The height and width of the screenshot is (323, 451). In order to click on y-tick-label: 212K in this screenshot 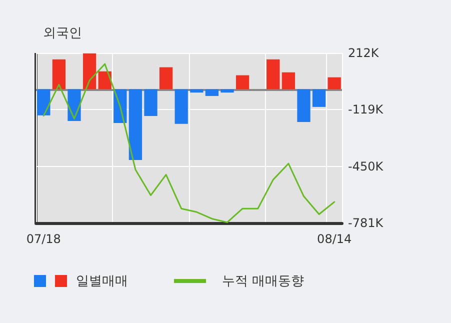, I will do `click(364, 53)`.